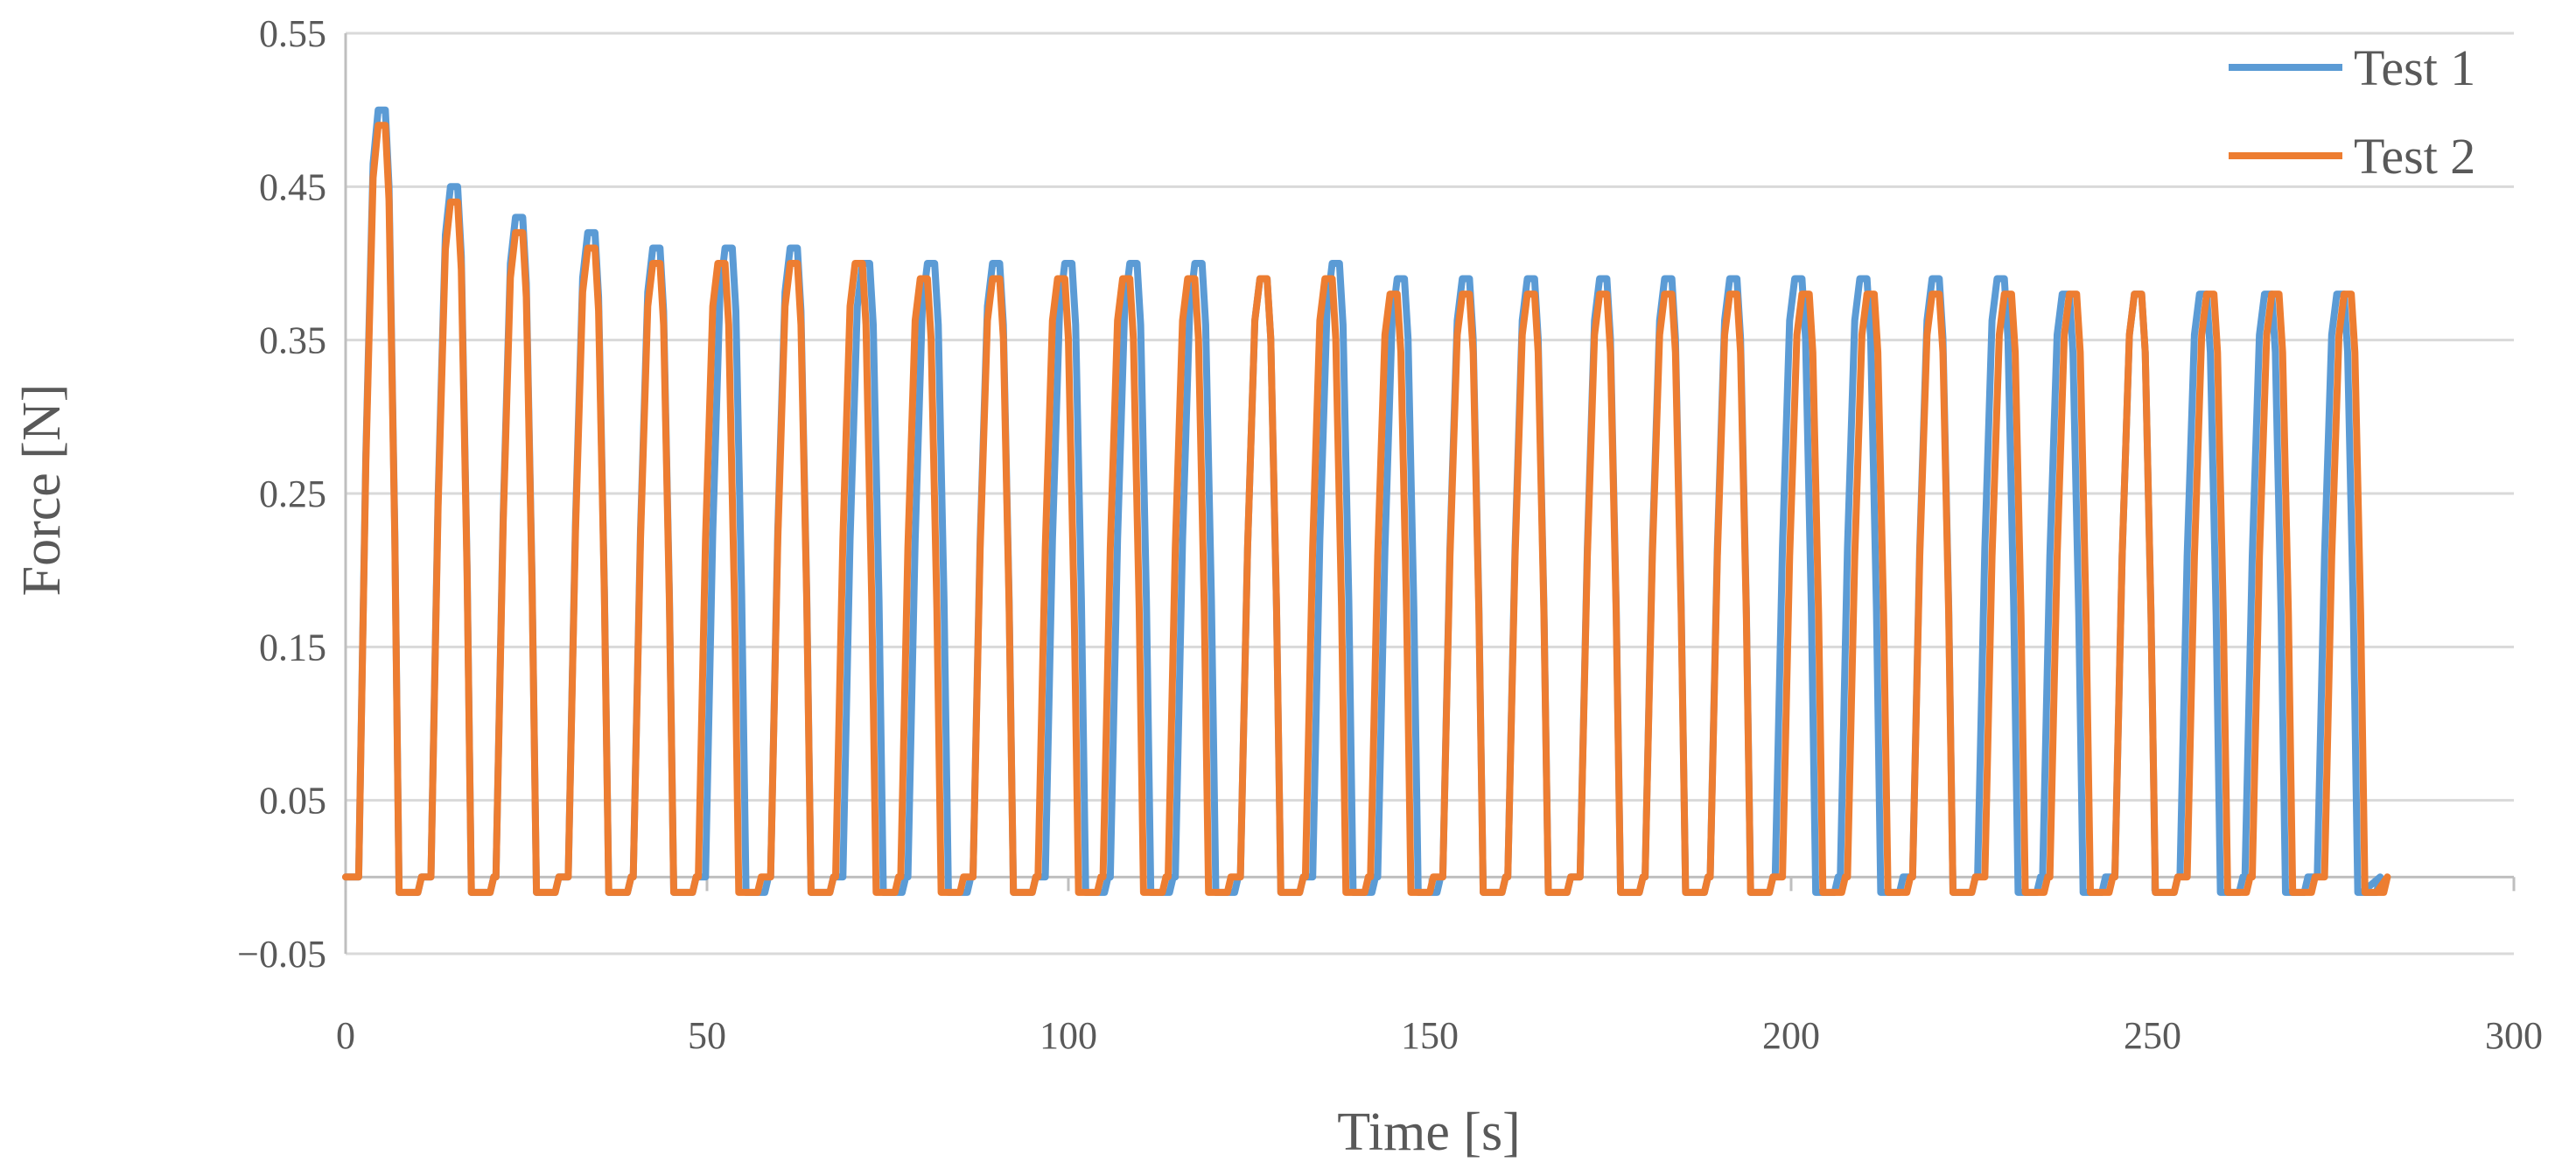 This screenshot has height=1176, width=2576. What do you see at coordinates (292, 801) in the screenshot?
I see `y-tick-label: 0.05` at bounding box center [292, 801].